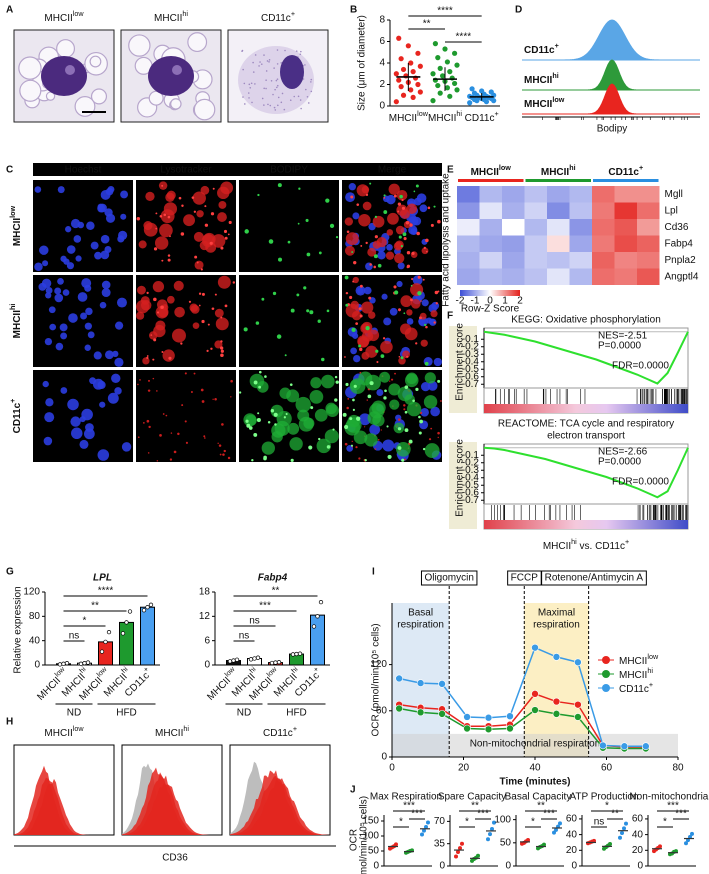  I want to click on plot-title: KEGG: Oxidative phosphorylation, so click(586, 320).